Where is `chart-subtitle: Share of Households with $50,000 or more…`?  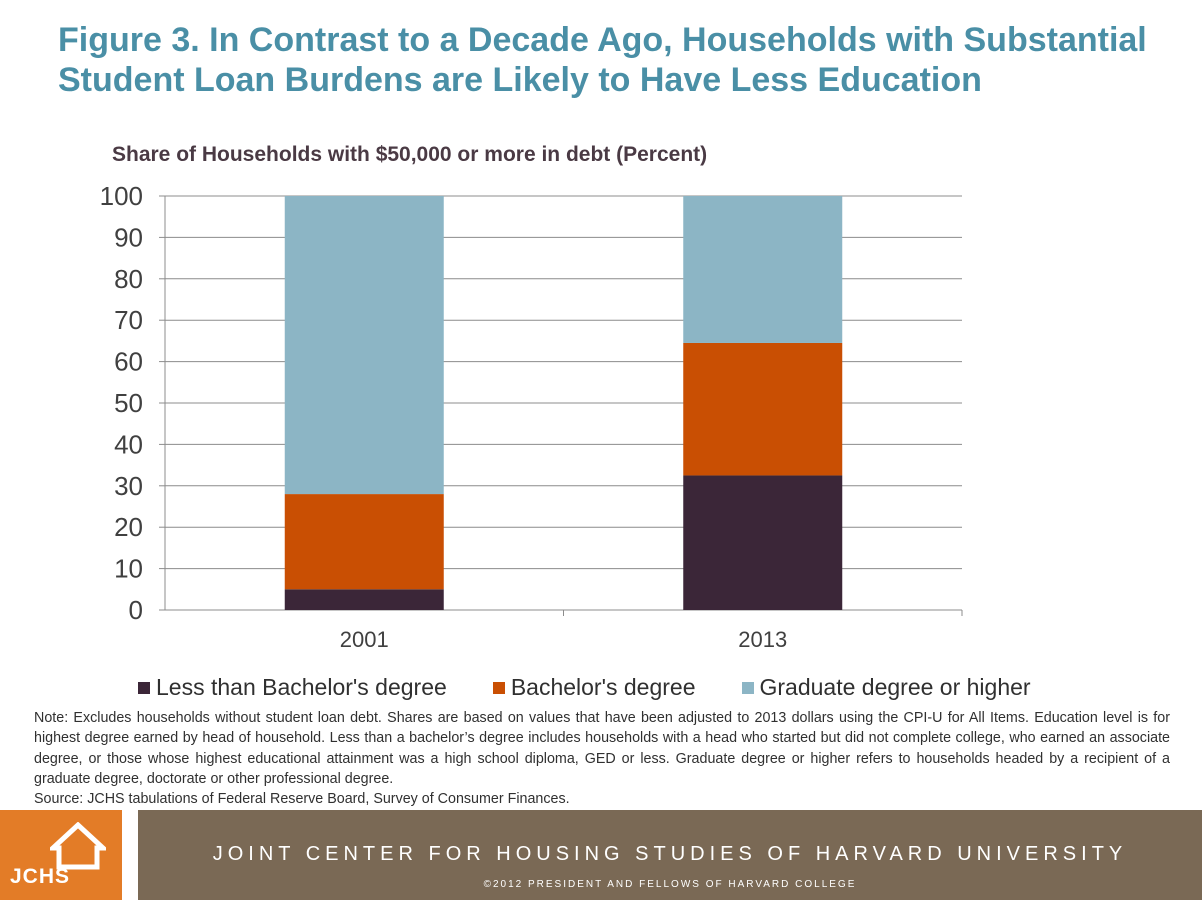 chart-subtitle: Share of Households with $50,000 or more… is located at coordinates (410, 154).